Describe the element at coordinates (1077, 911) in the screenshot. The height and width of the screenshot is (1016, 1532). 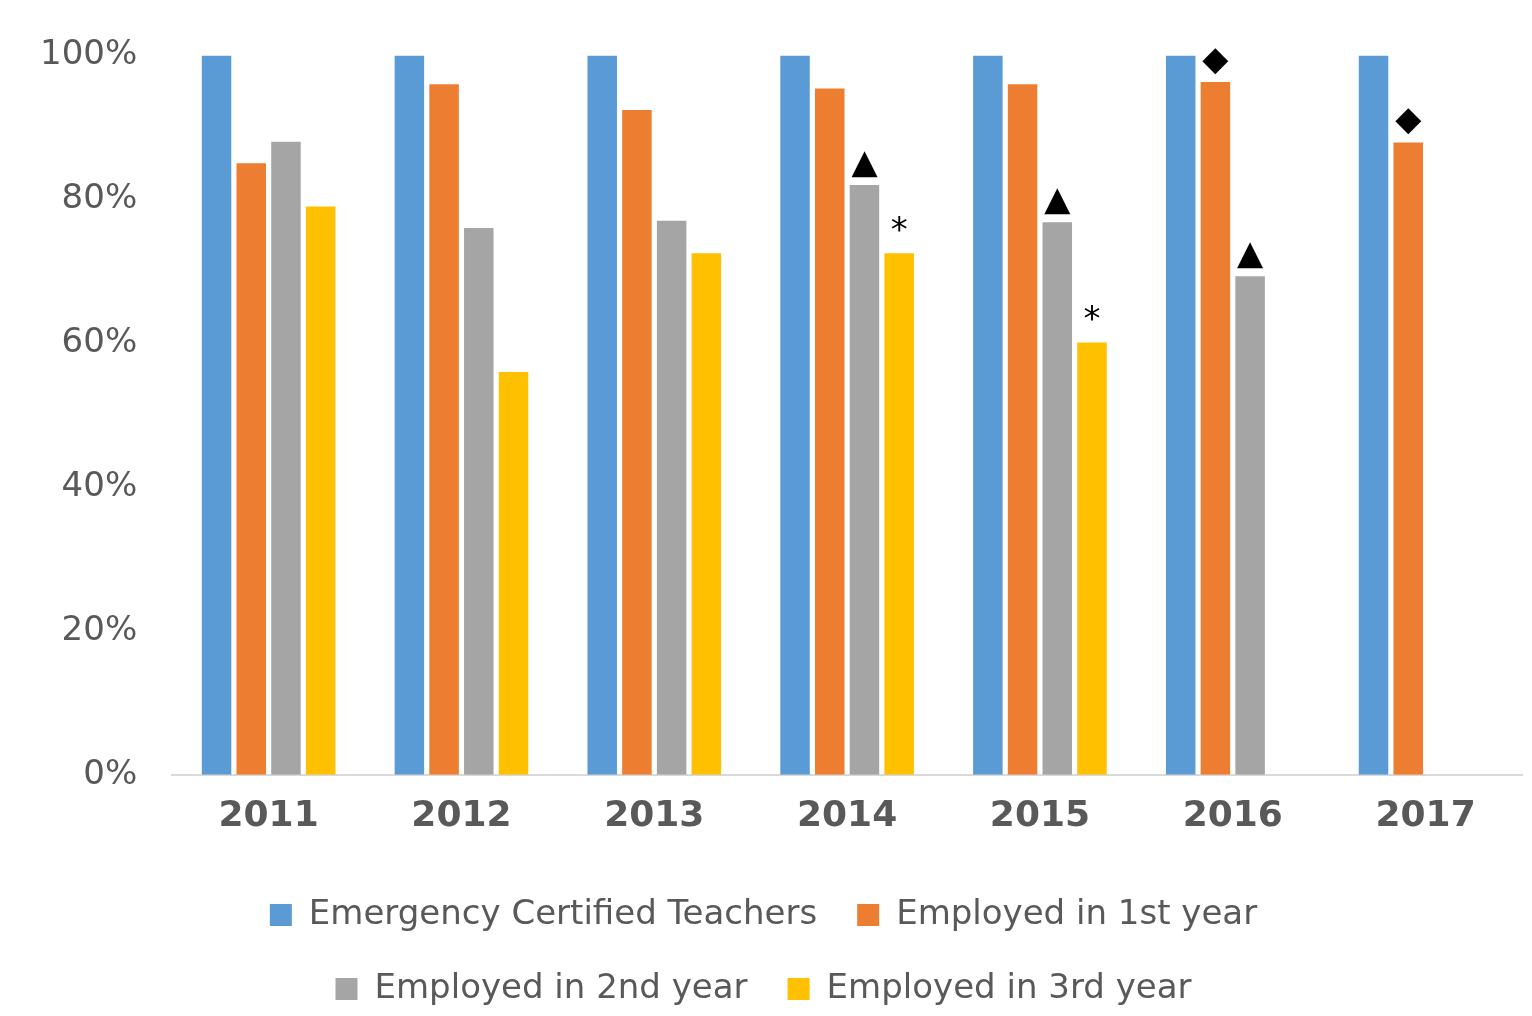
I see `legend-label: Employed in 1st year` at that location.